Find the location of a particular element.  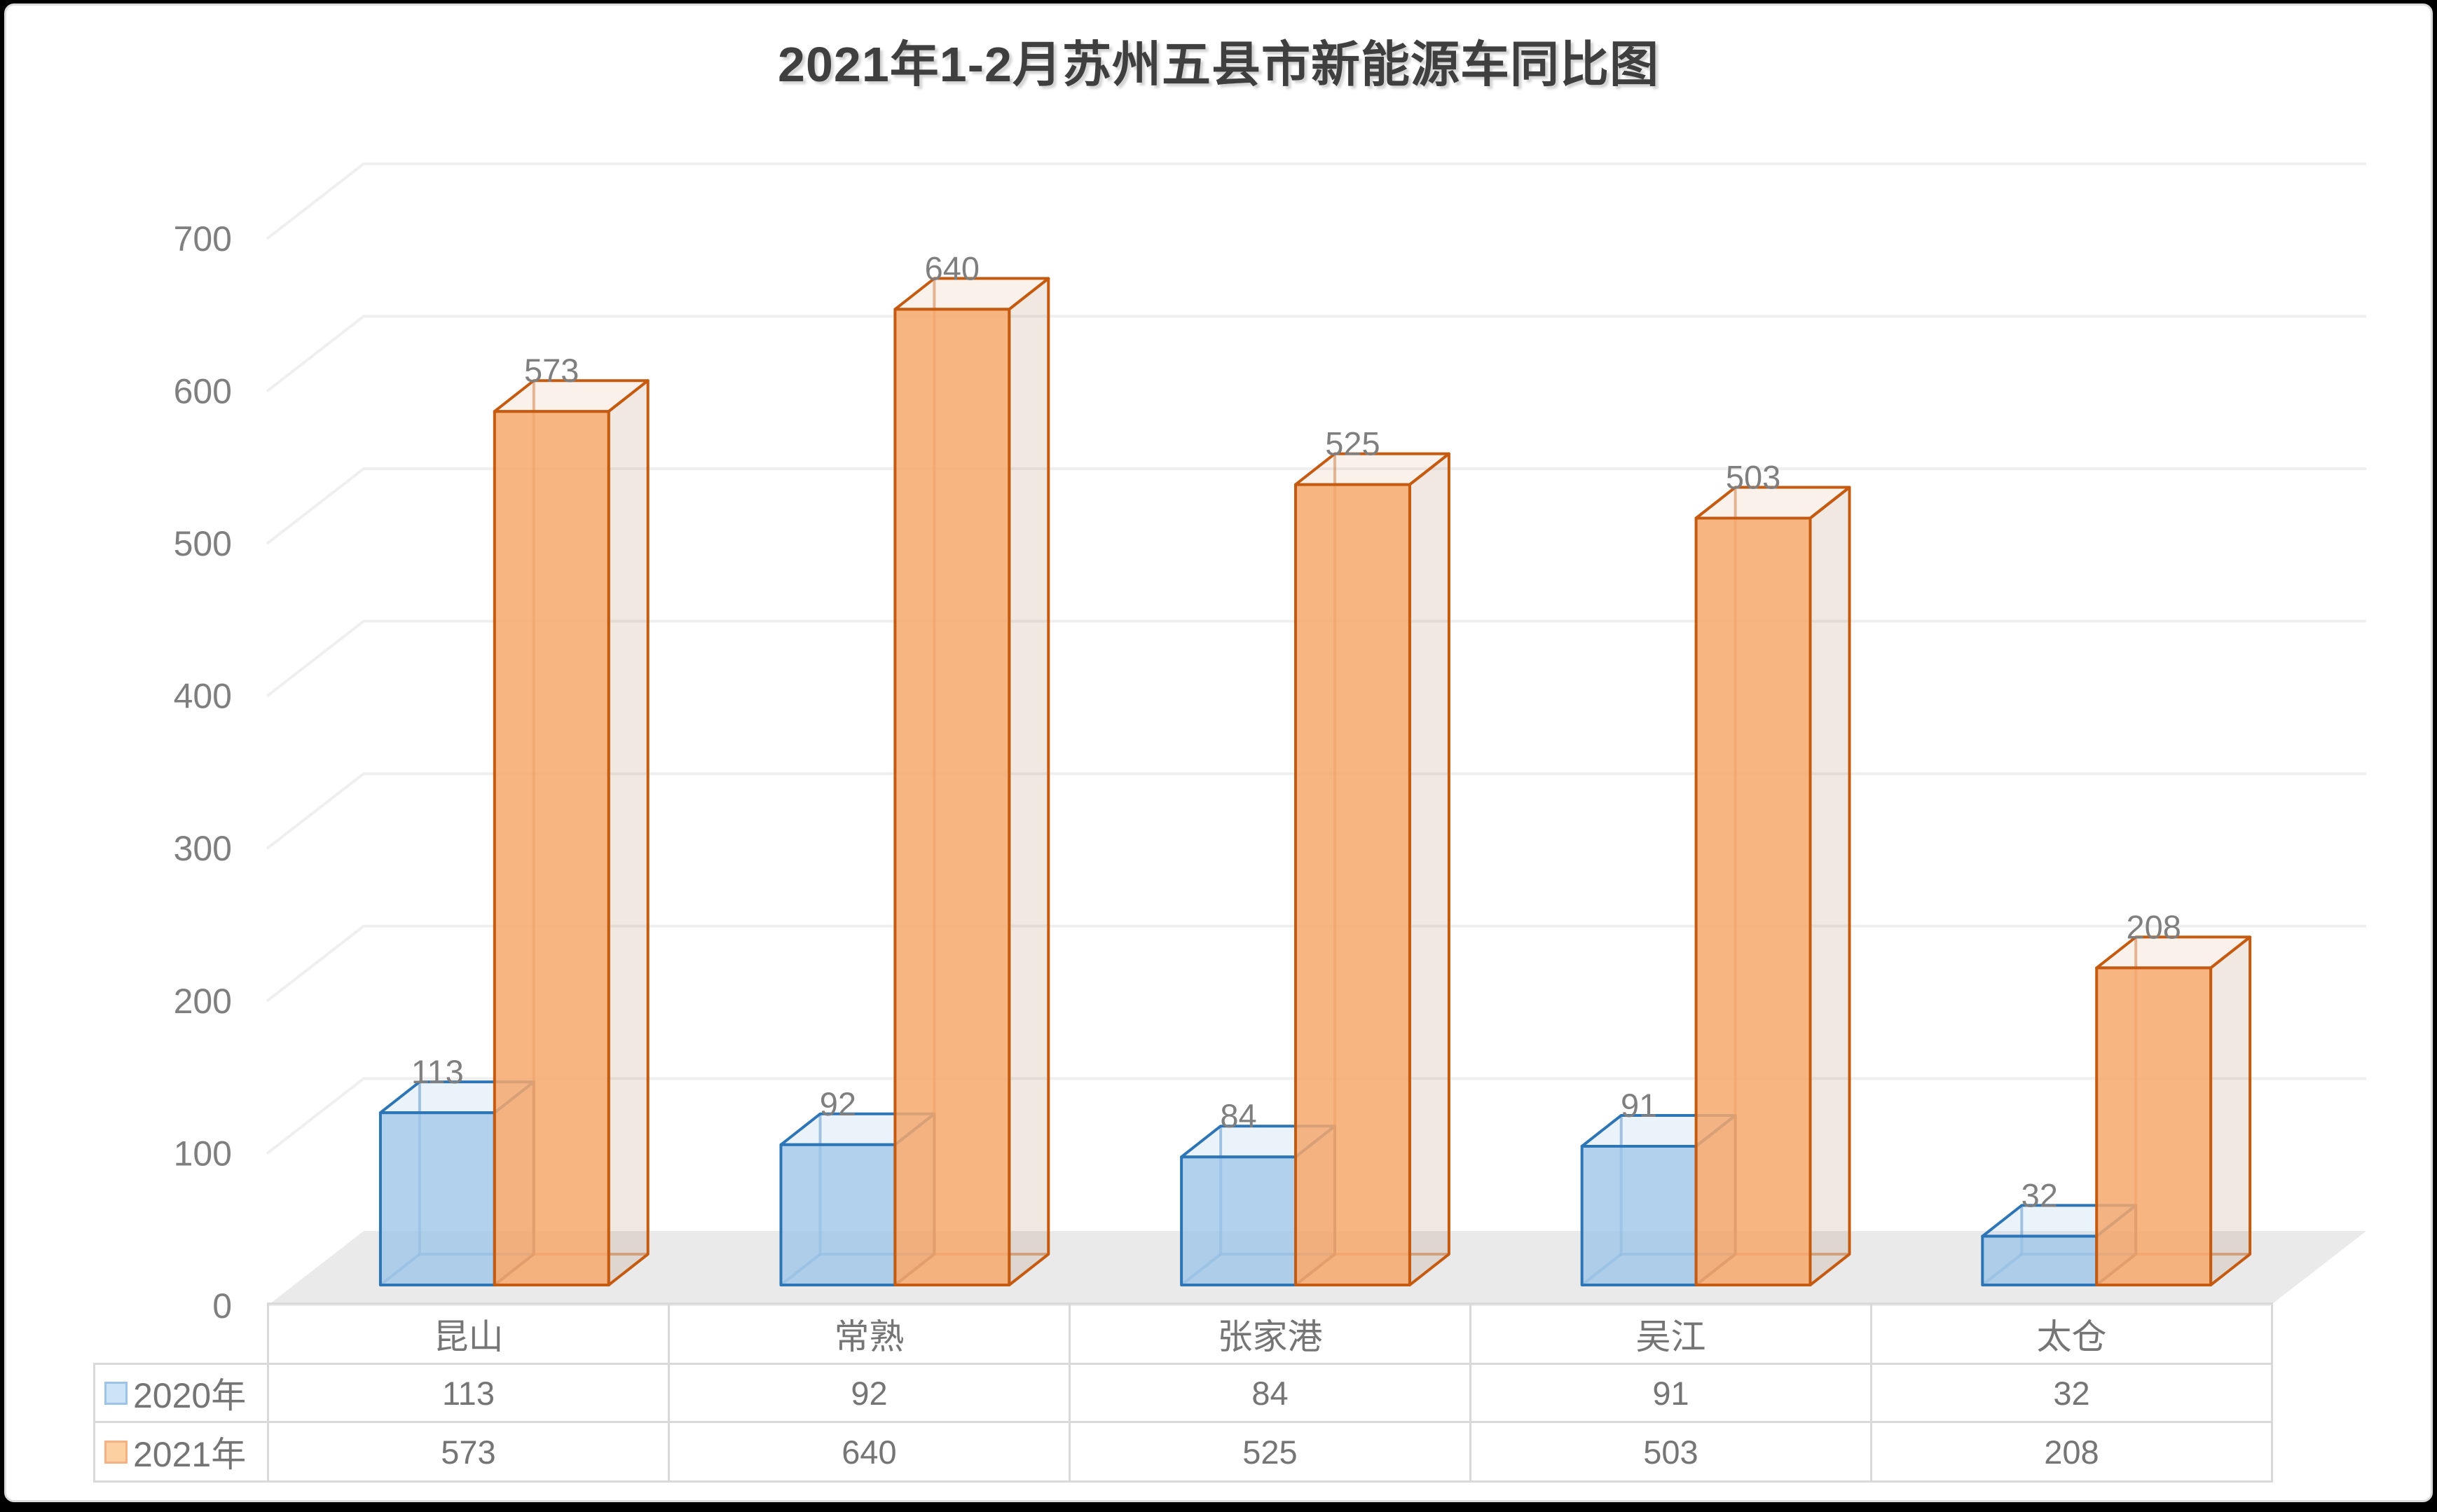

value-cell-2020年-张家港: 84 is located at coordinates (1270, 1393).